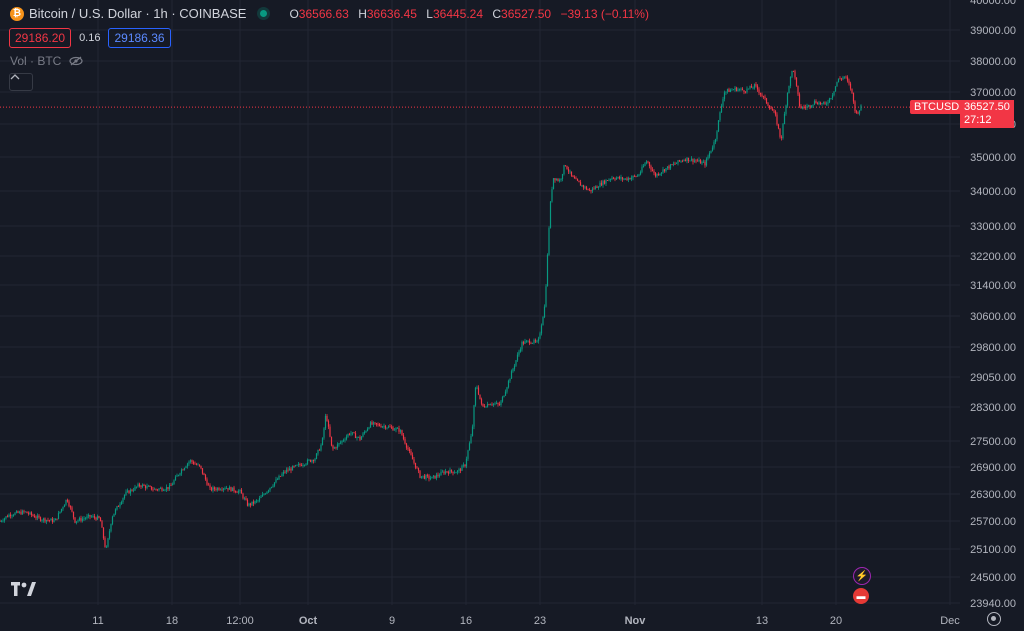 The width and height of the screenshot is (1024, 631). I want to click on symbol-title: Bitcoin / U.S. Dollar · 1h · COINBASE, so click(138, 13).